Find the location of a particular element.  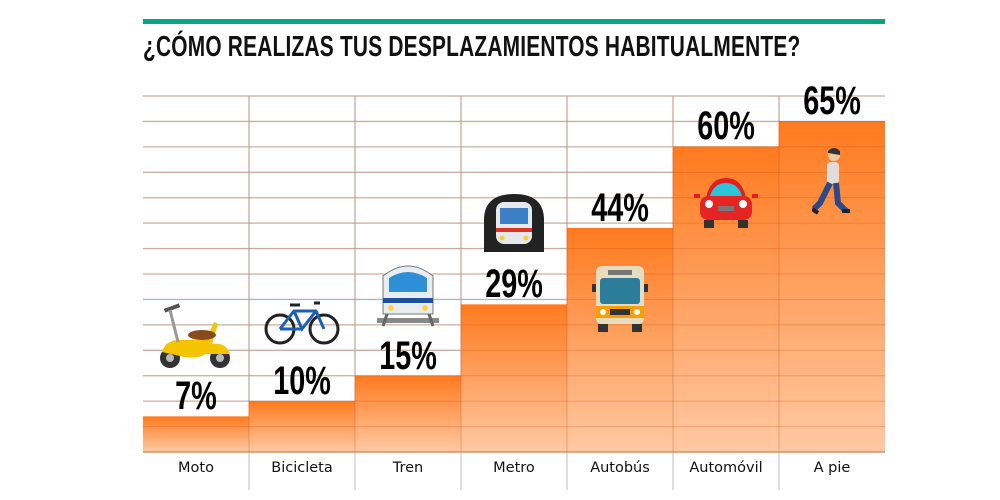

bar-tren is located at coordinates (408, 413).